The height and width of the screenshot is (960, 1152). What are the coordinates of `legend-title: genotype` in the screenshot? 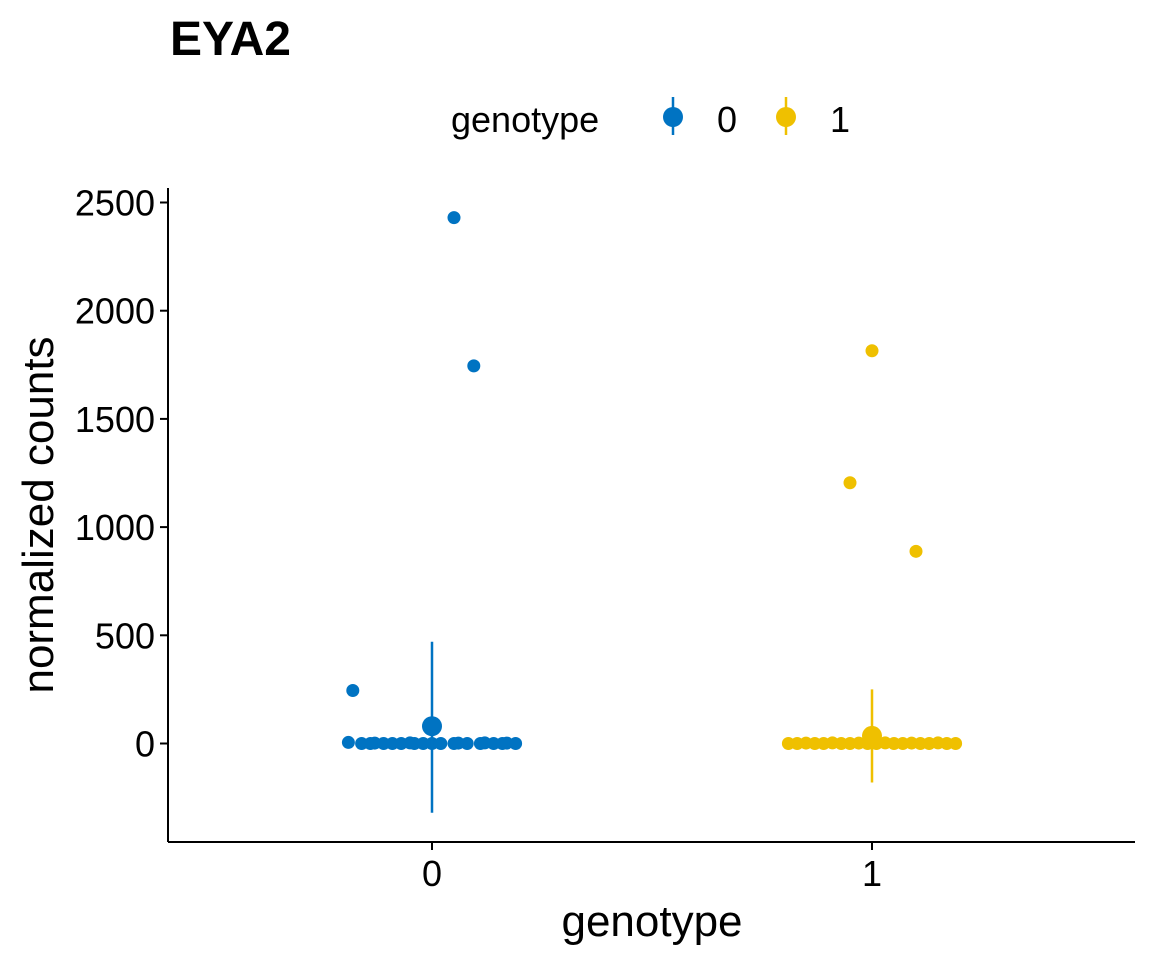 It's located at (525, 119).